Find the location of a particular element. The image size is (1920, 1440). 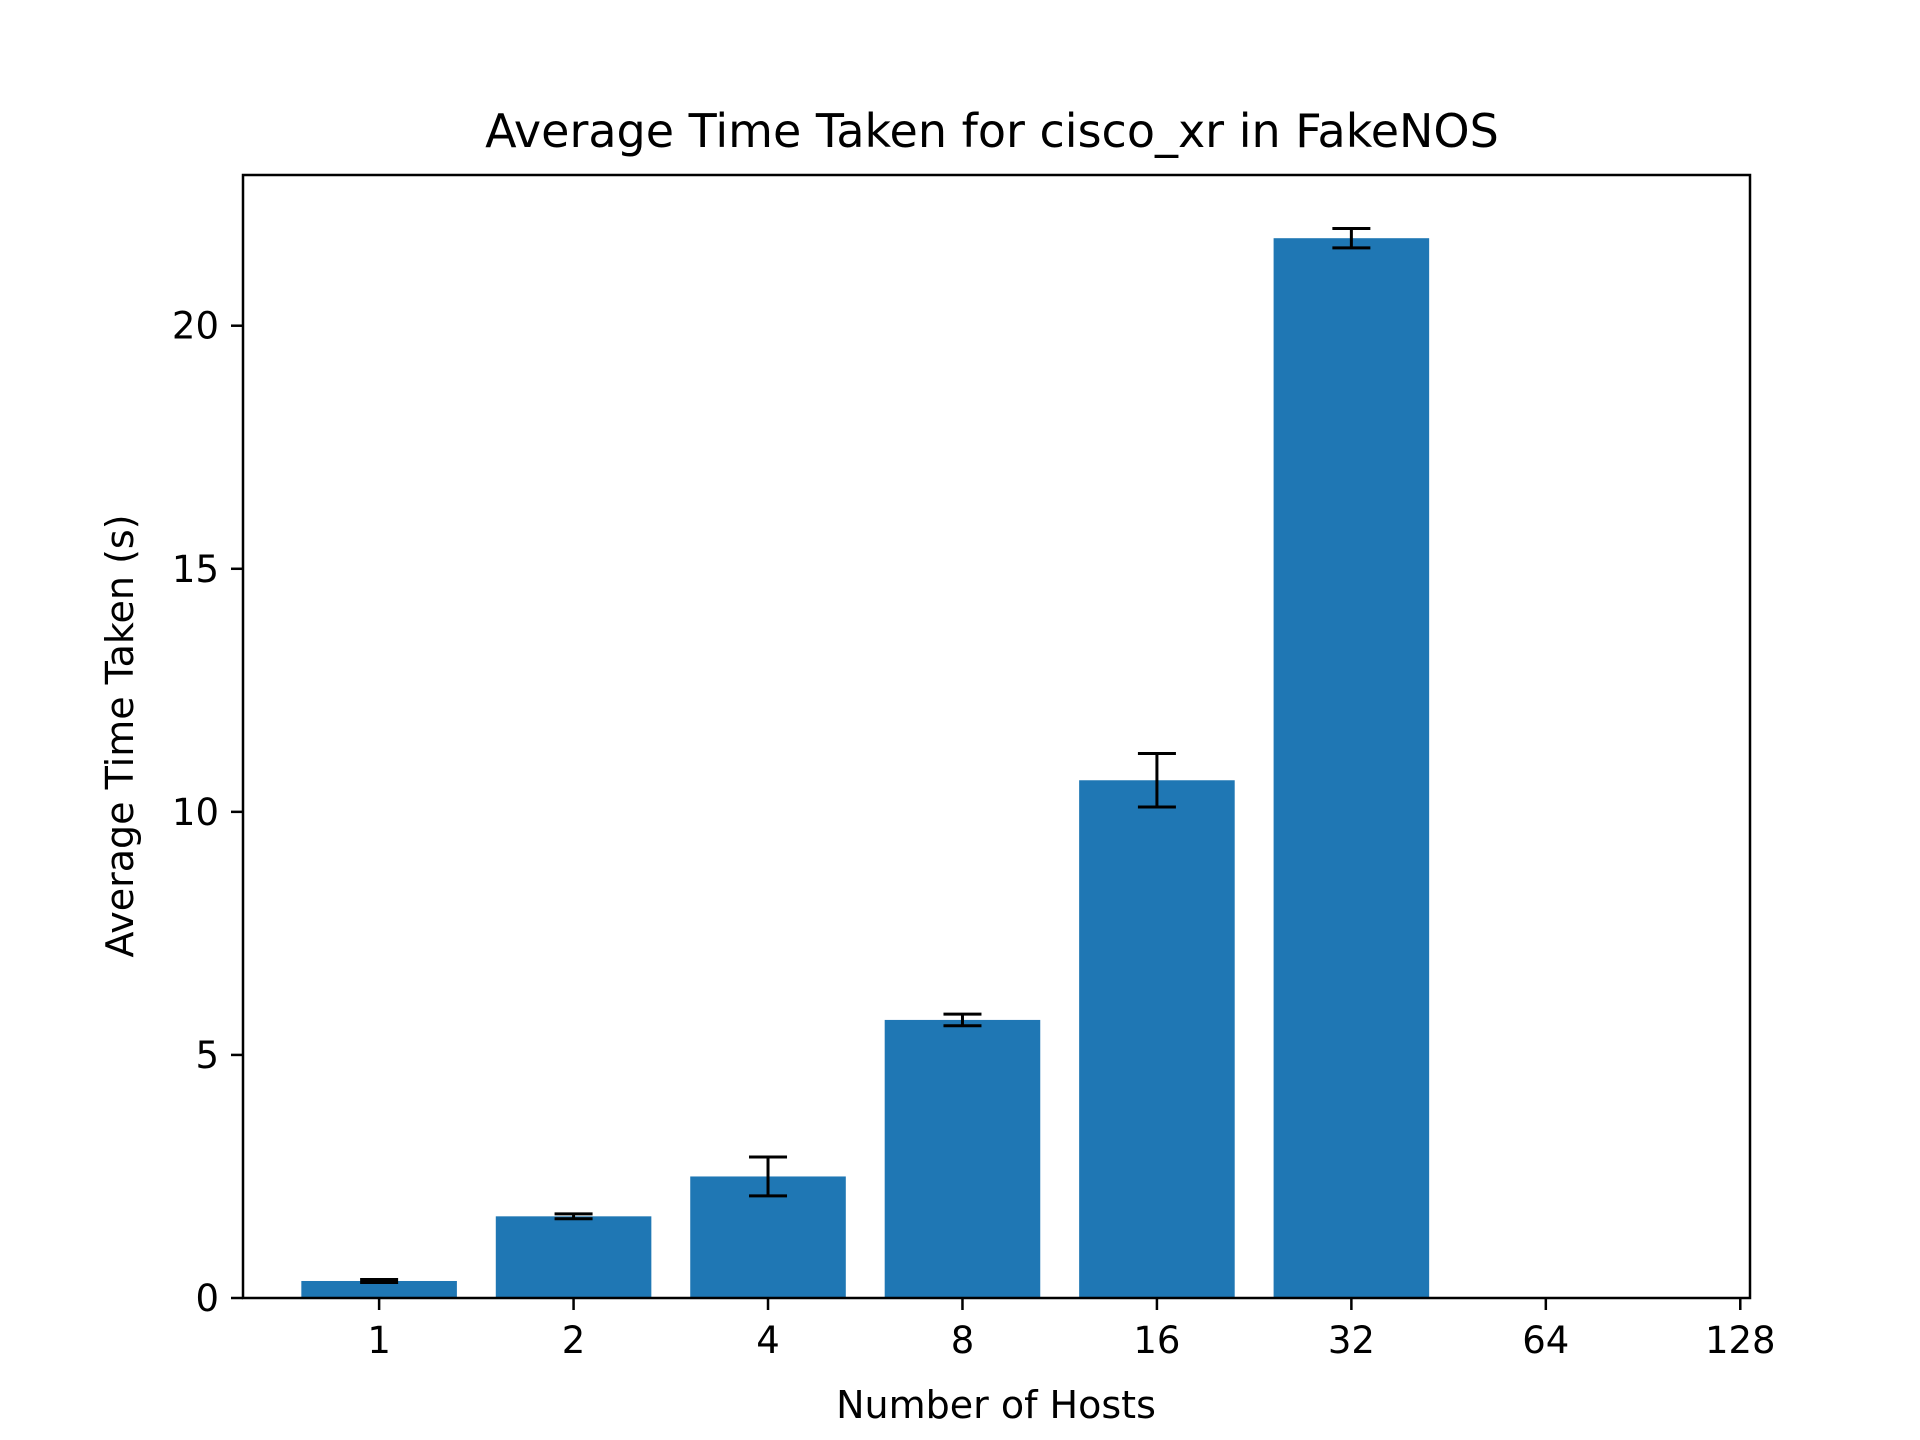

y-tick-label-0: 0 is located at coordinates (207, 1298).